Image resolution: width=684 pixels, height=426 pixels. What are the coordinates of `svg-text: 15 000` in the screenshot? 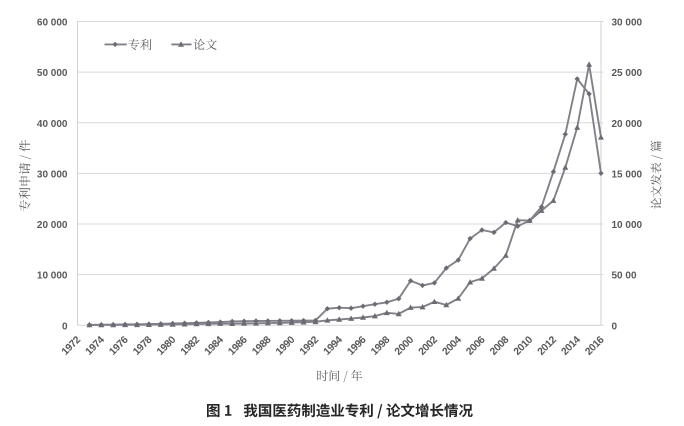 It's located at (627, 174).